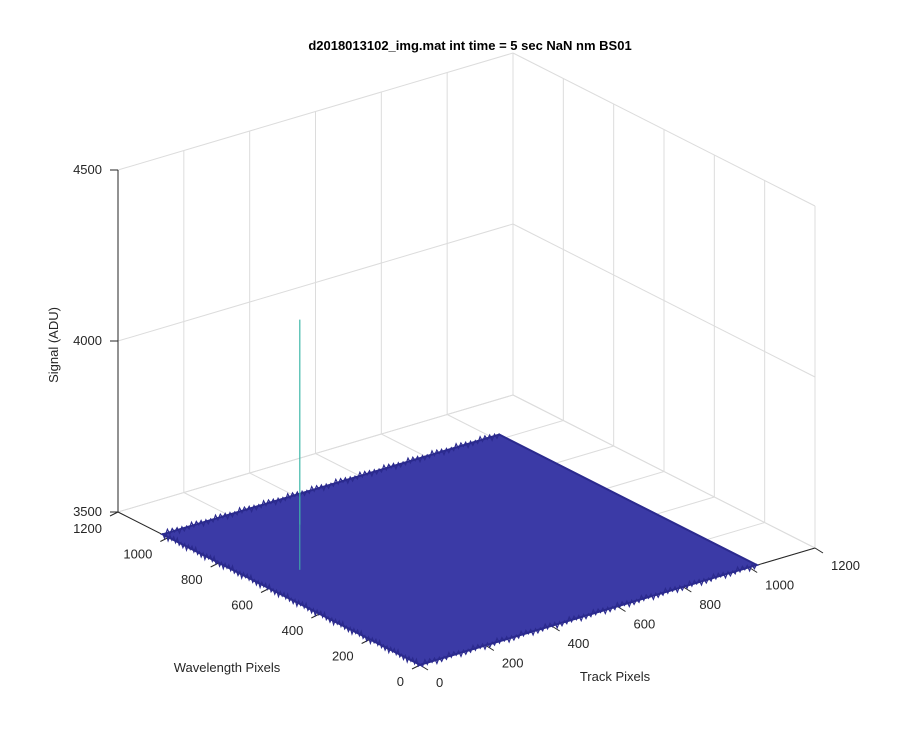 The width and height of the screenshot is (900, 750). I want to click on y-tick-label: 1200, so click(87, 528).